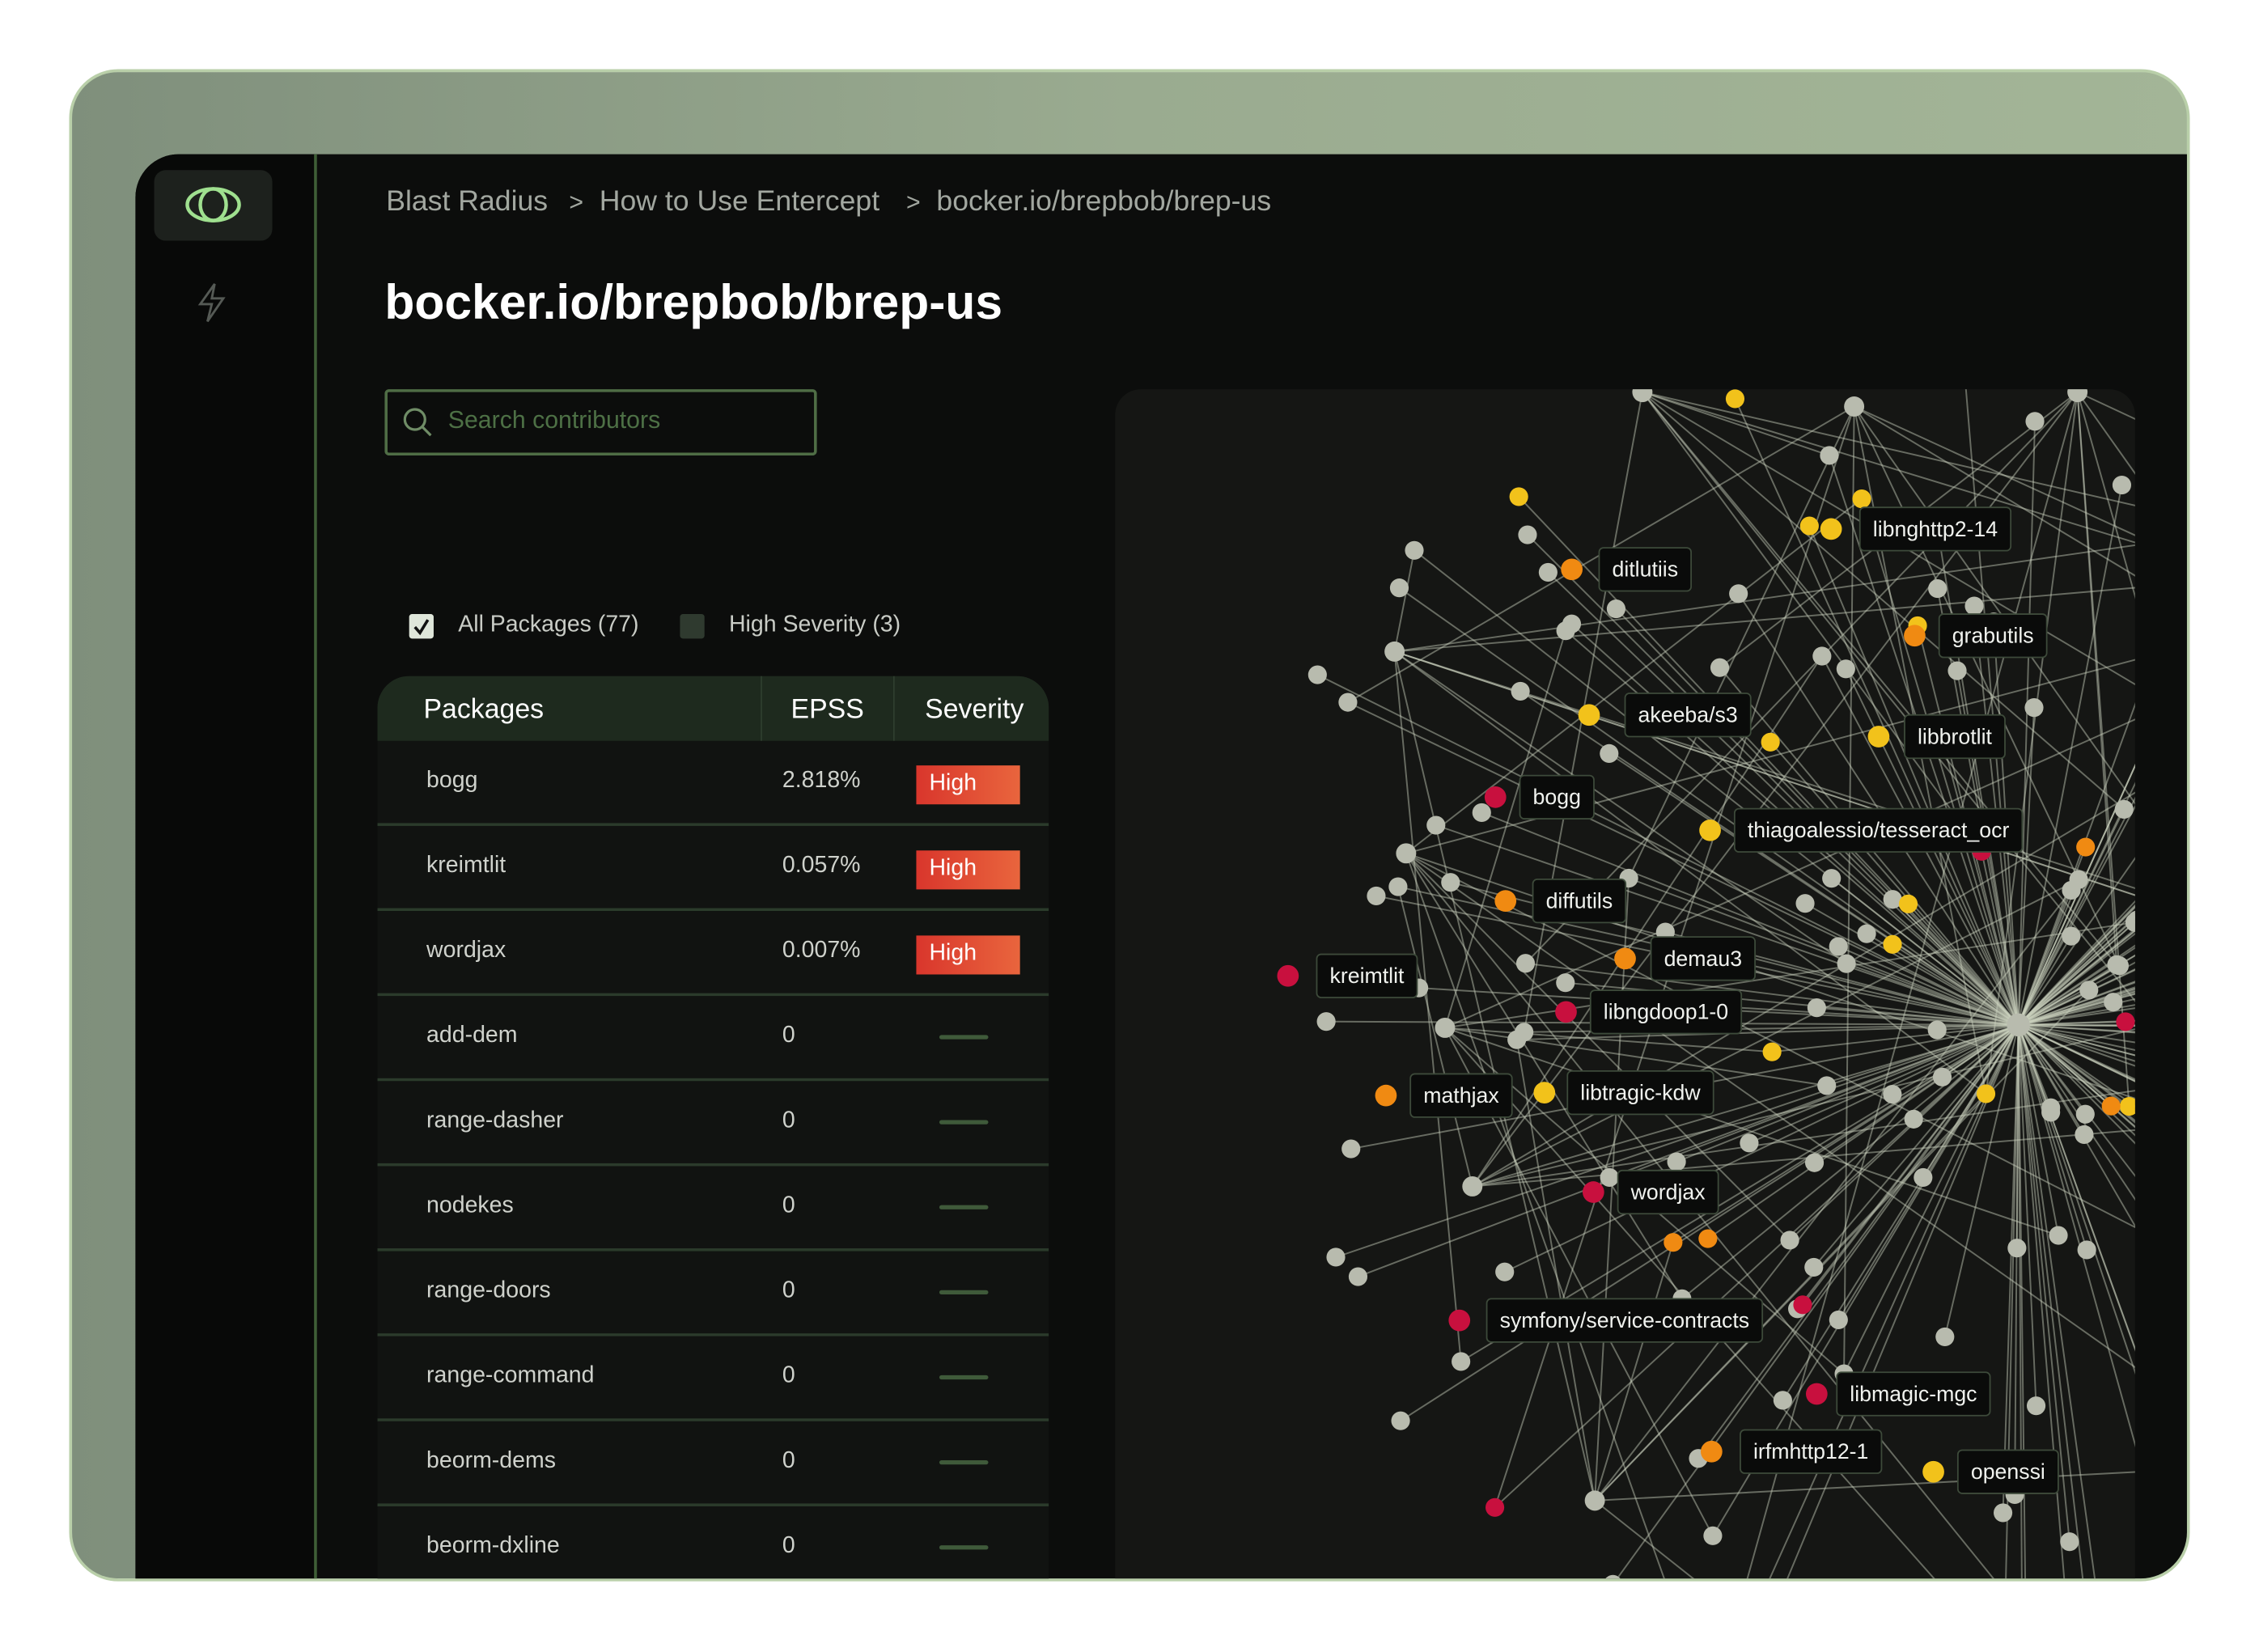  Describe the element at coordinates (739, 201) in the screenshot. I see `breadcrumb-item: How to Use Entercept` at that location.